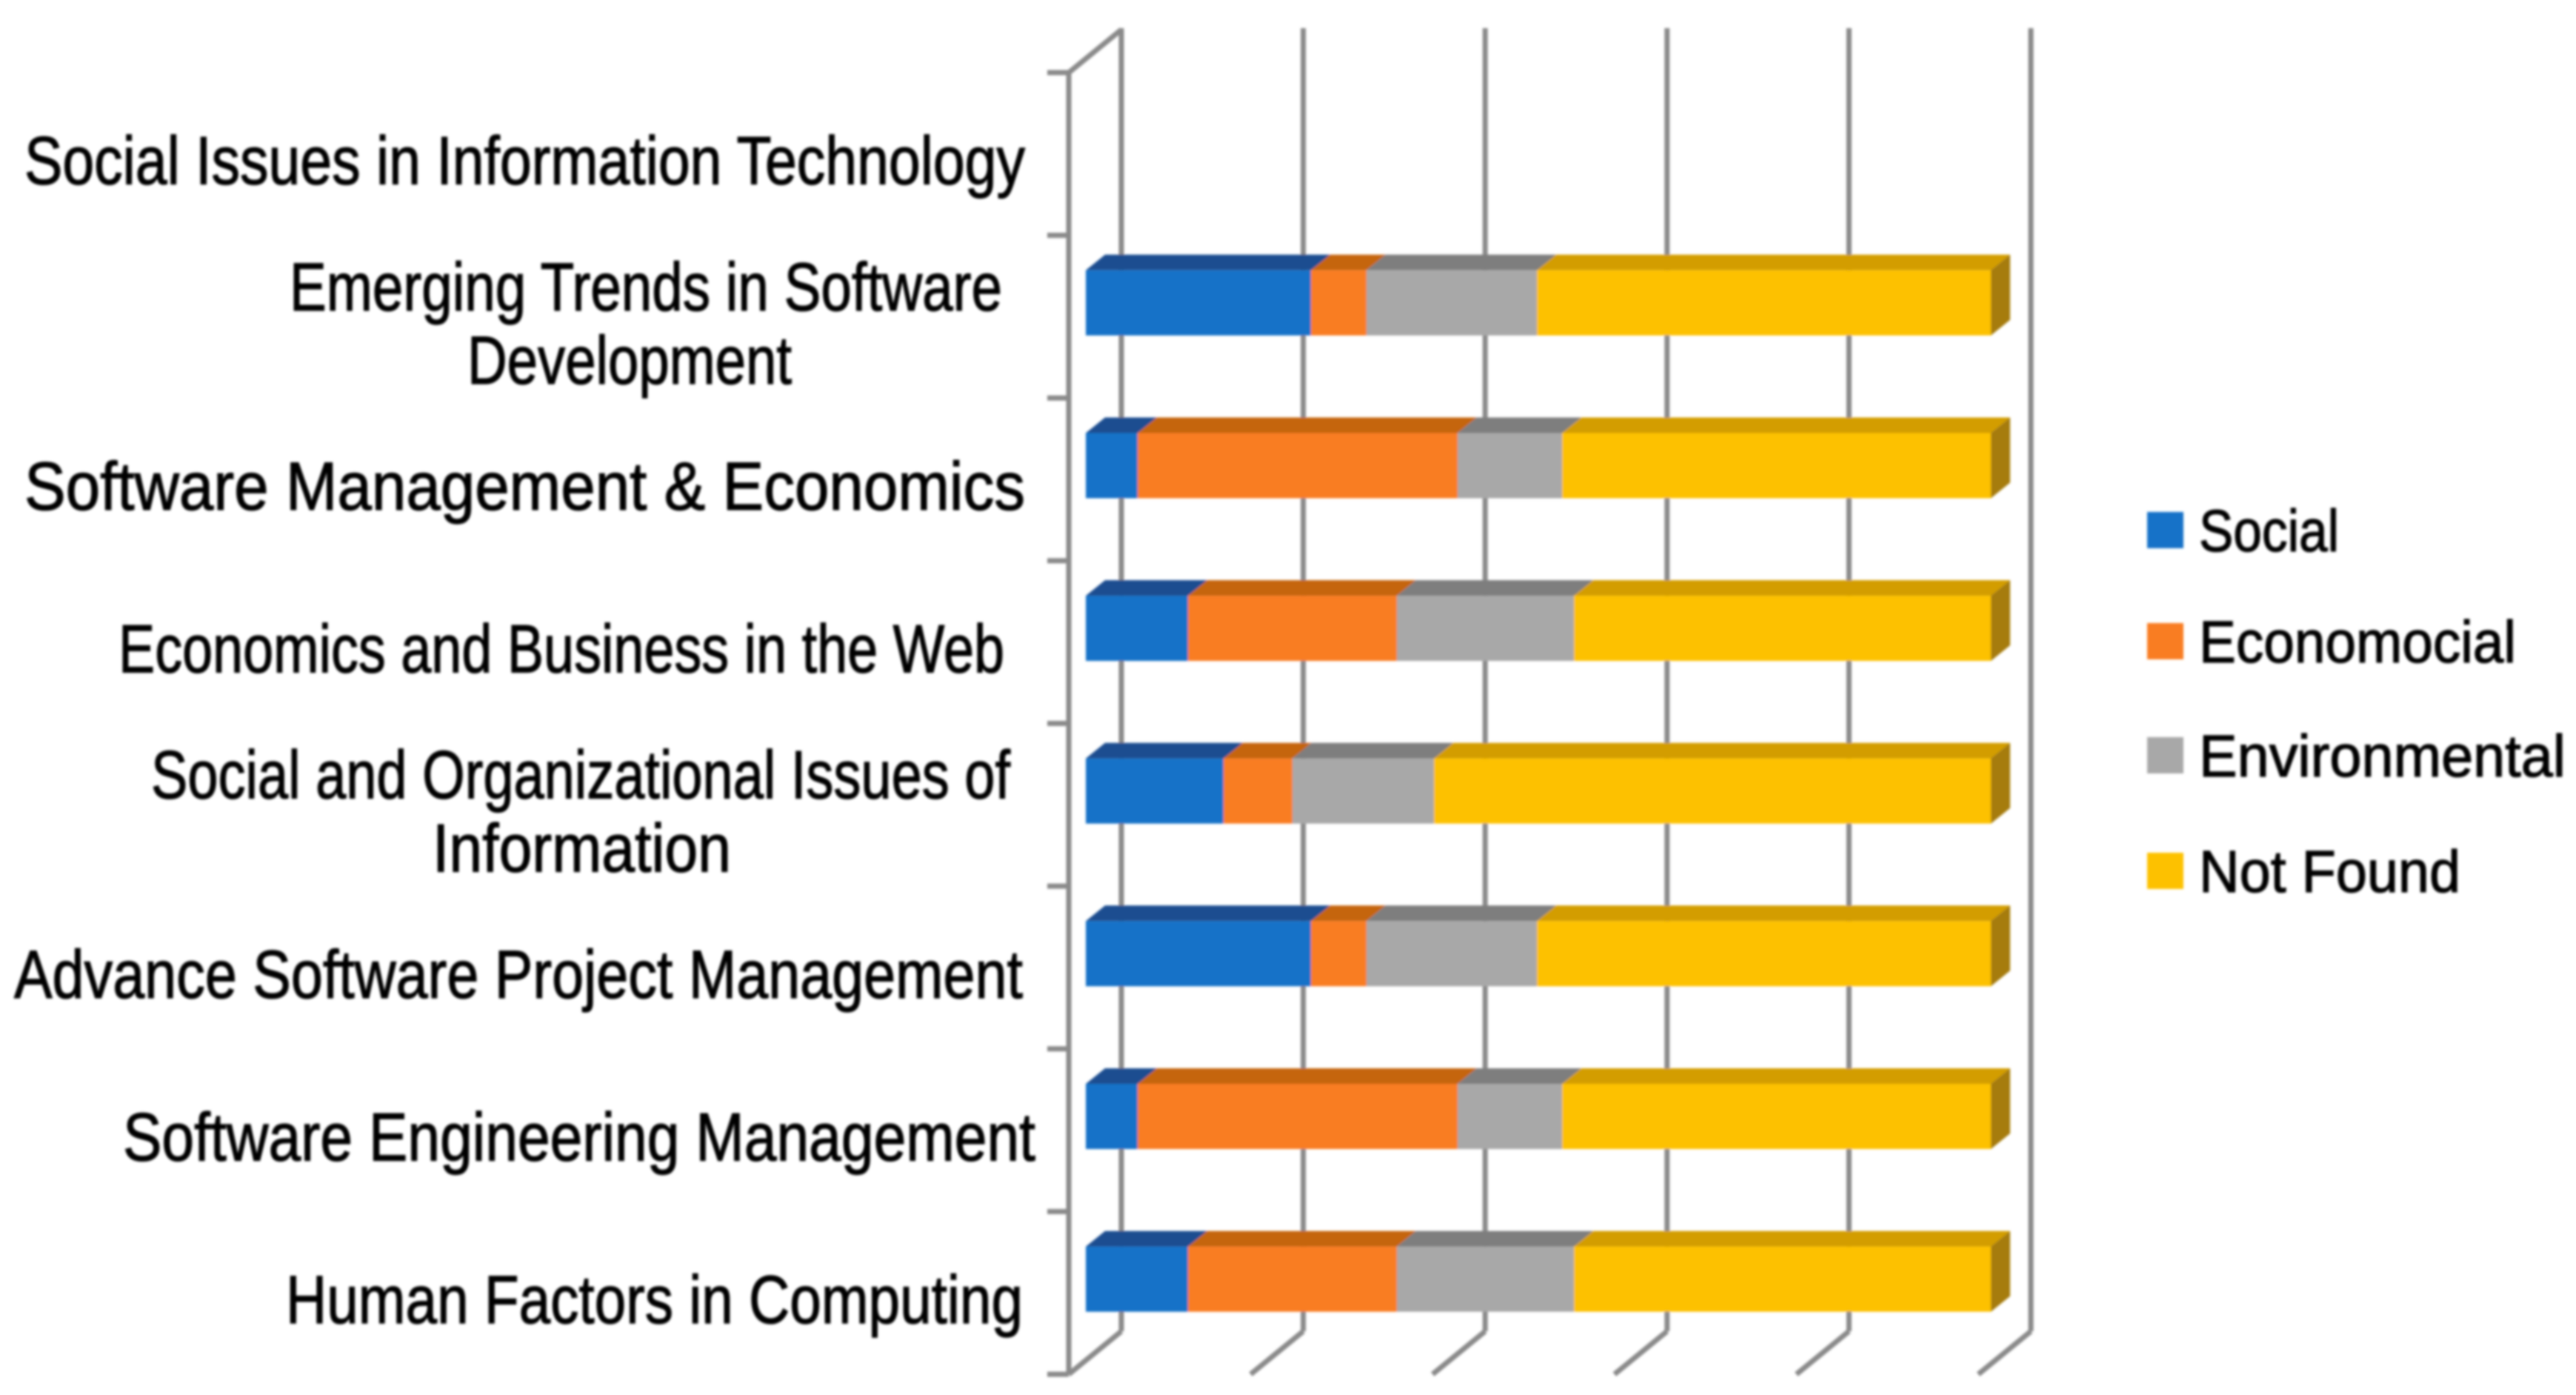  What do you see at coordinates (2269, 531) in the screenshot?
I see `svg-text: Social` at bounding box center [2269, 531].